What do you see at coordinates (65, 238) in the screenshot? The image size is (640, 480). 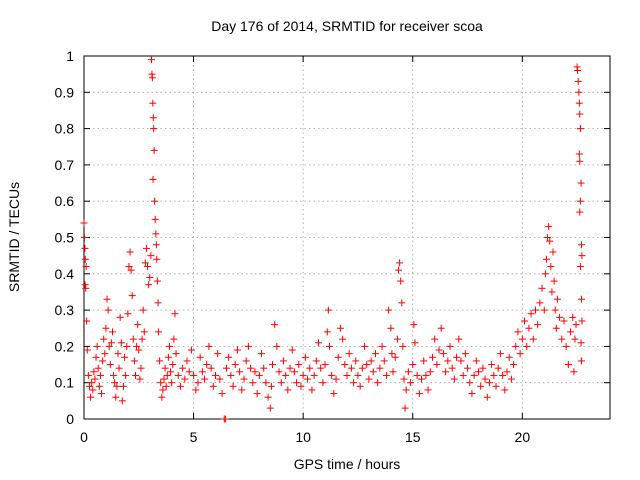 I see `y-tick-label: 0.5` at bounding box center [65, 238].